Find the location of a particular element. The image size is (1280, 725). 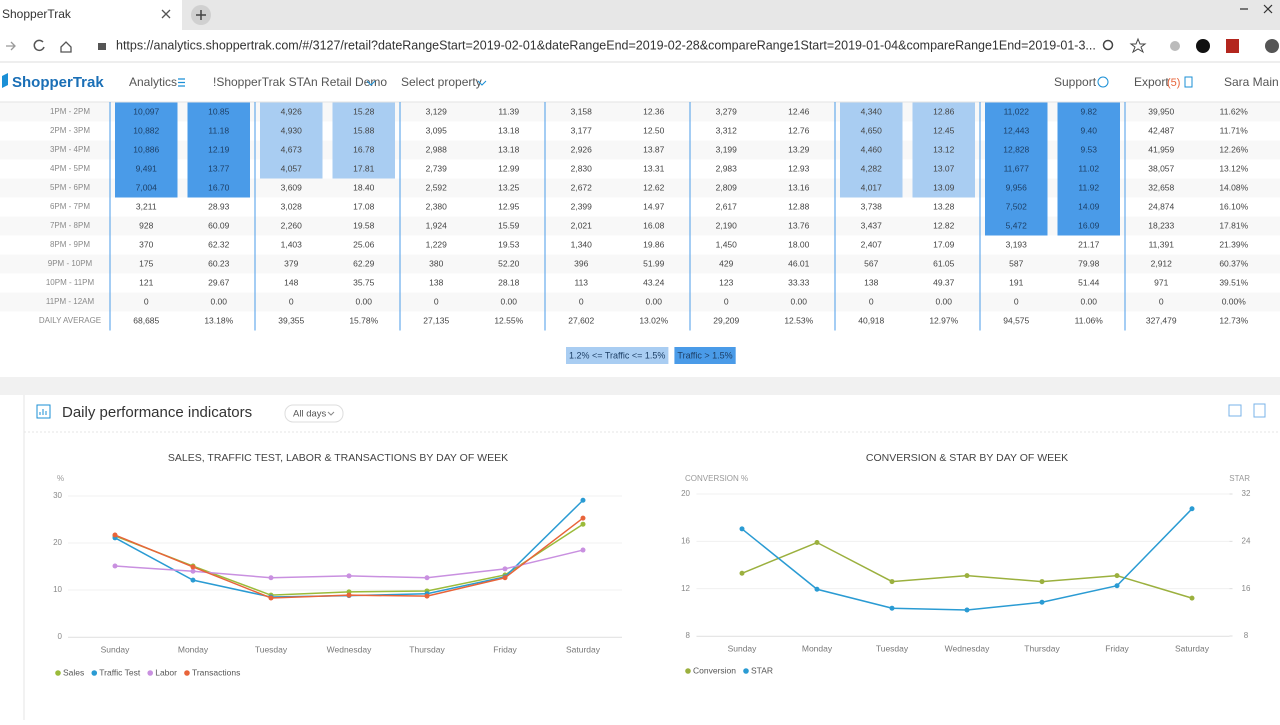

logo: ShopperTrak is located at coordinates (58, 82).